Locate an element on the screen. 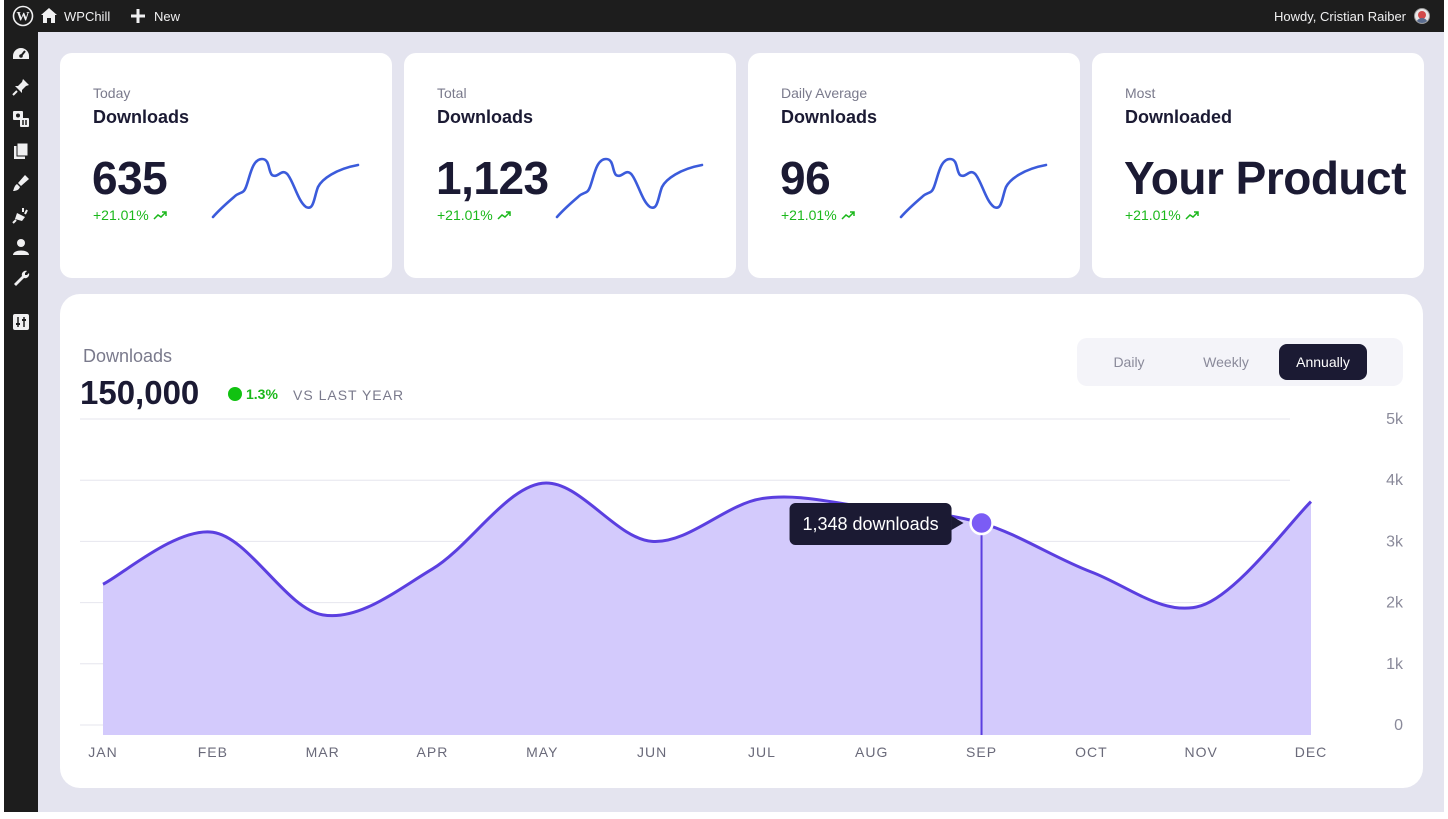  card-value: 1,123 is located at coordinates (492, 178).